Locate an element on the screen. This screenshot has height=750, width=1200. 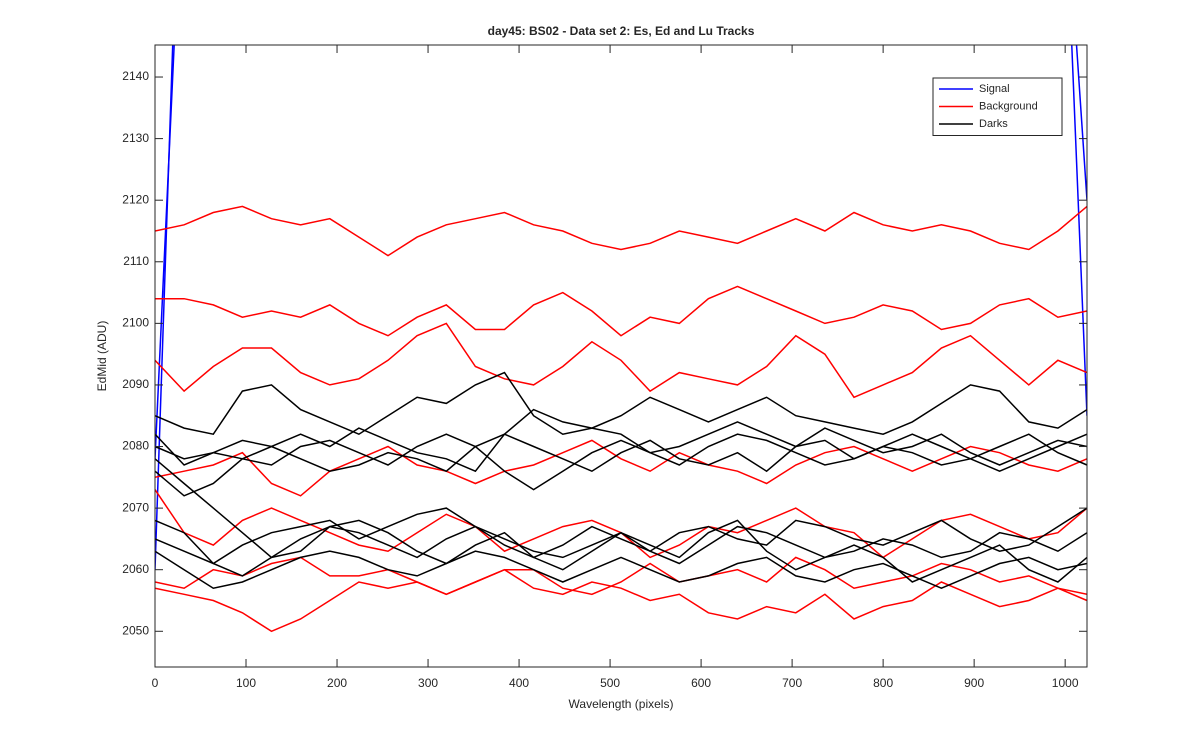
y-tick-label: 2100 is located at coordinates (135, 323).